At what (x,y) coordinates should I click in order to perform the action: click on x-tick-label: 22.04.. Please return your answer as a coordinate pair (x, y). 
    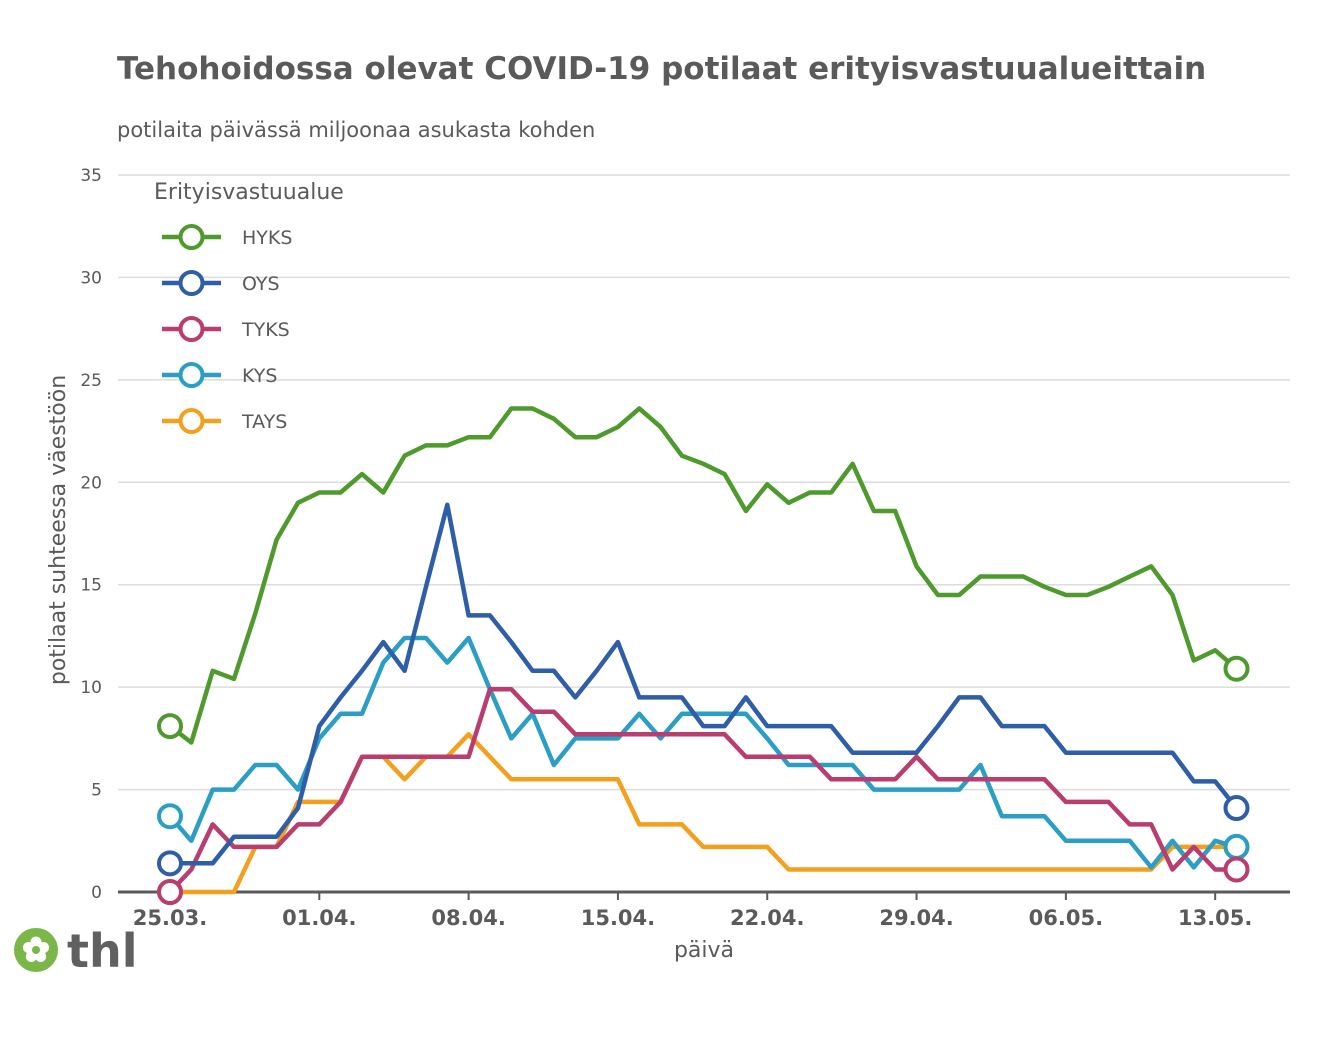
    Looking at the image, I should click on (767, 918).